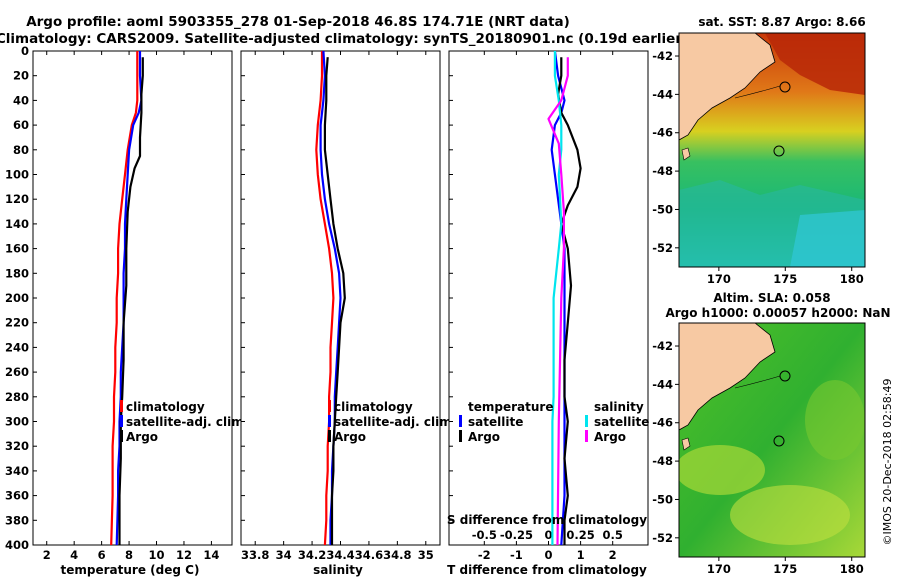  I want to click on sla-map-axes: 170 175 180 -42 -44 -46 -48 -50 -52, so click(758, 457).